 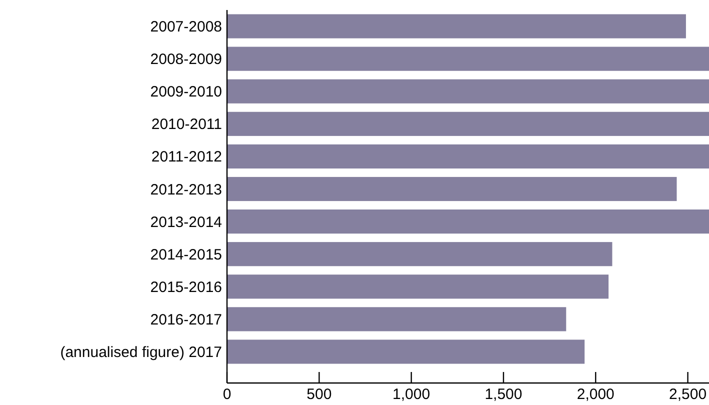 What do you see at coordinates (411, 394) in the screenshot?
I see `x-tick-label: 1,000` at bounding box center [411, 394].